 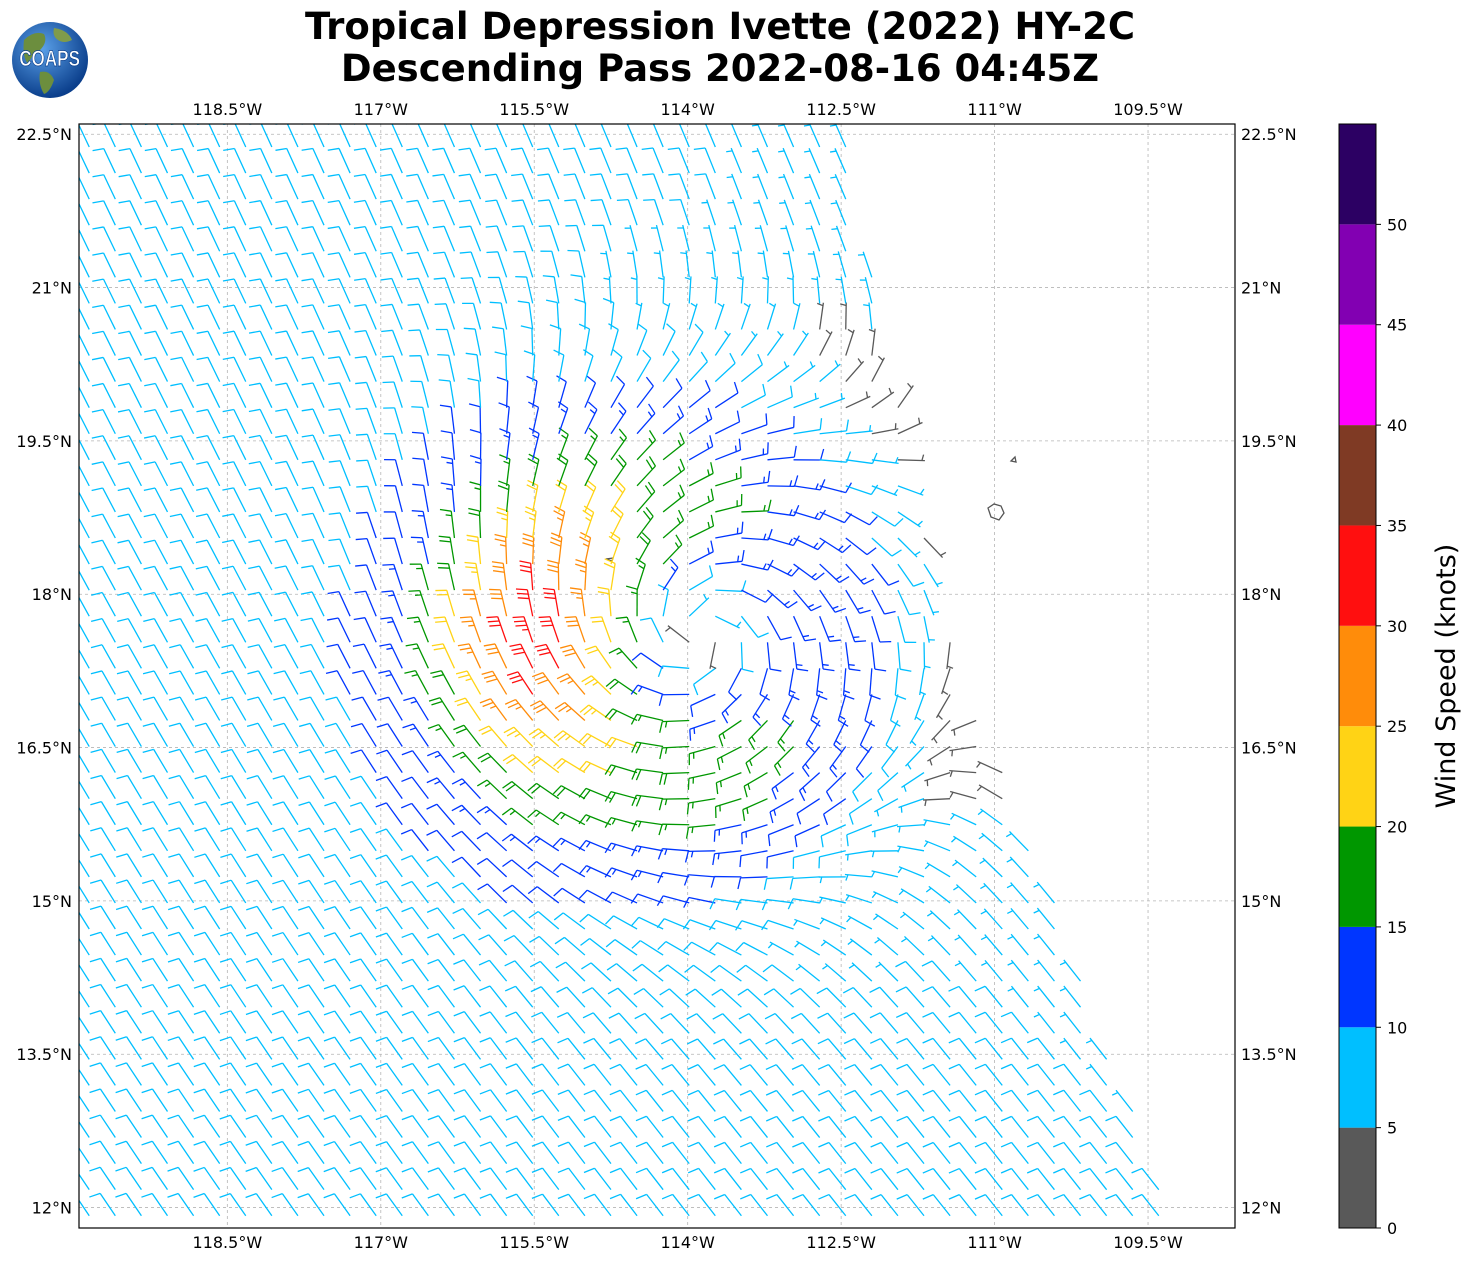 What do you see at coordinates (1392, 1128) in the screenshot?
I see `colorbar-tick-label: 5` at bounding box center [1392, 1128].